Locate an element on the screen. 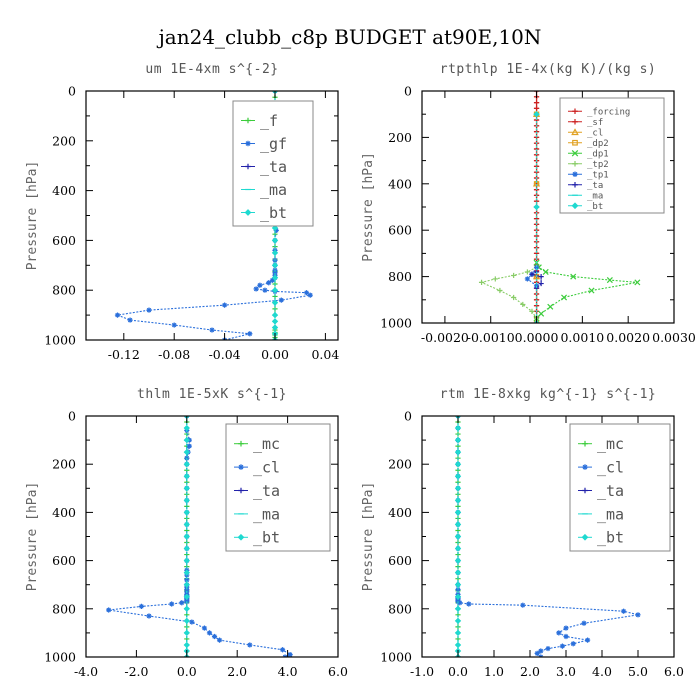 The image size is (700, 700). legend-entry-sf: _sf is located at coordinates (585, 123).